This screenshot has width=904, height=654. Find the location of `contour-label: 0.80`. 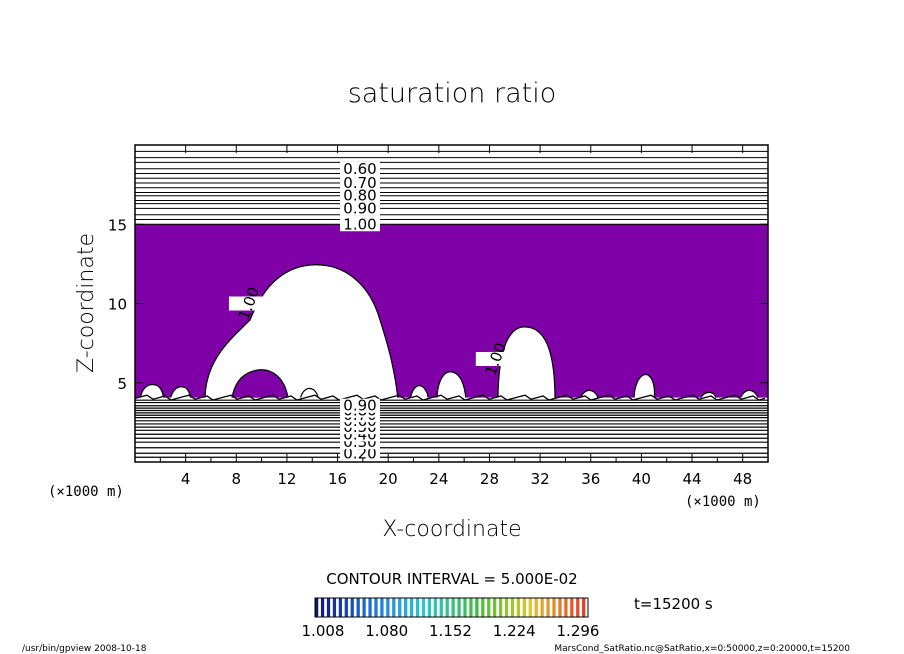

contour-label: 0.80 is located at coordinates (359, 196).